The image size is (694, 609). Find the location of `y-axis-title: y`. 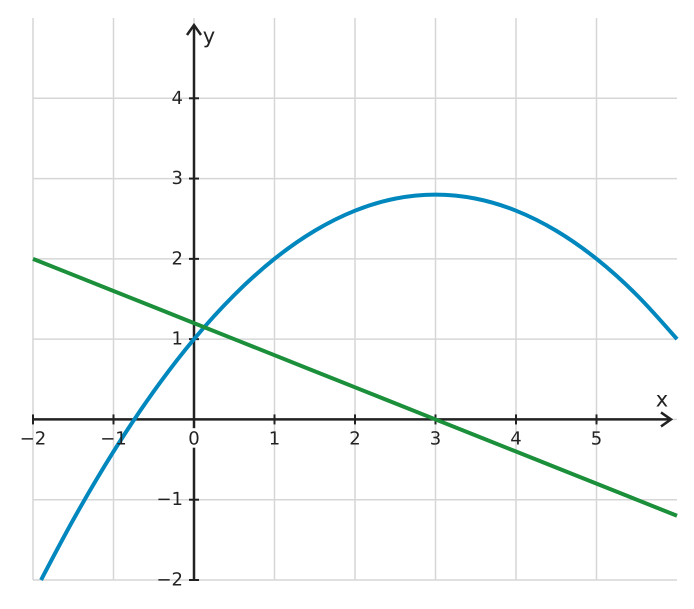

y-axis-title: y is located at coordinates (209, 36).